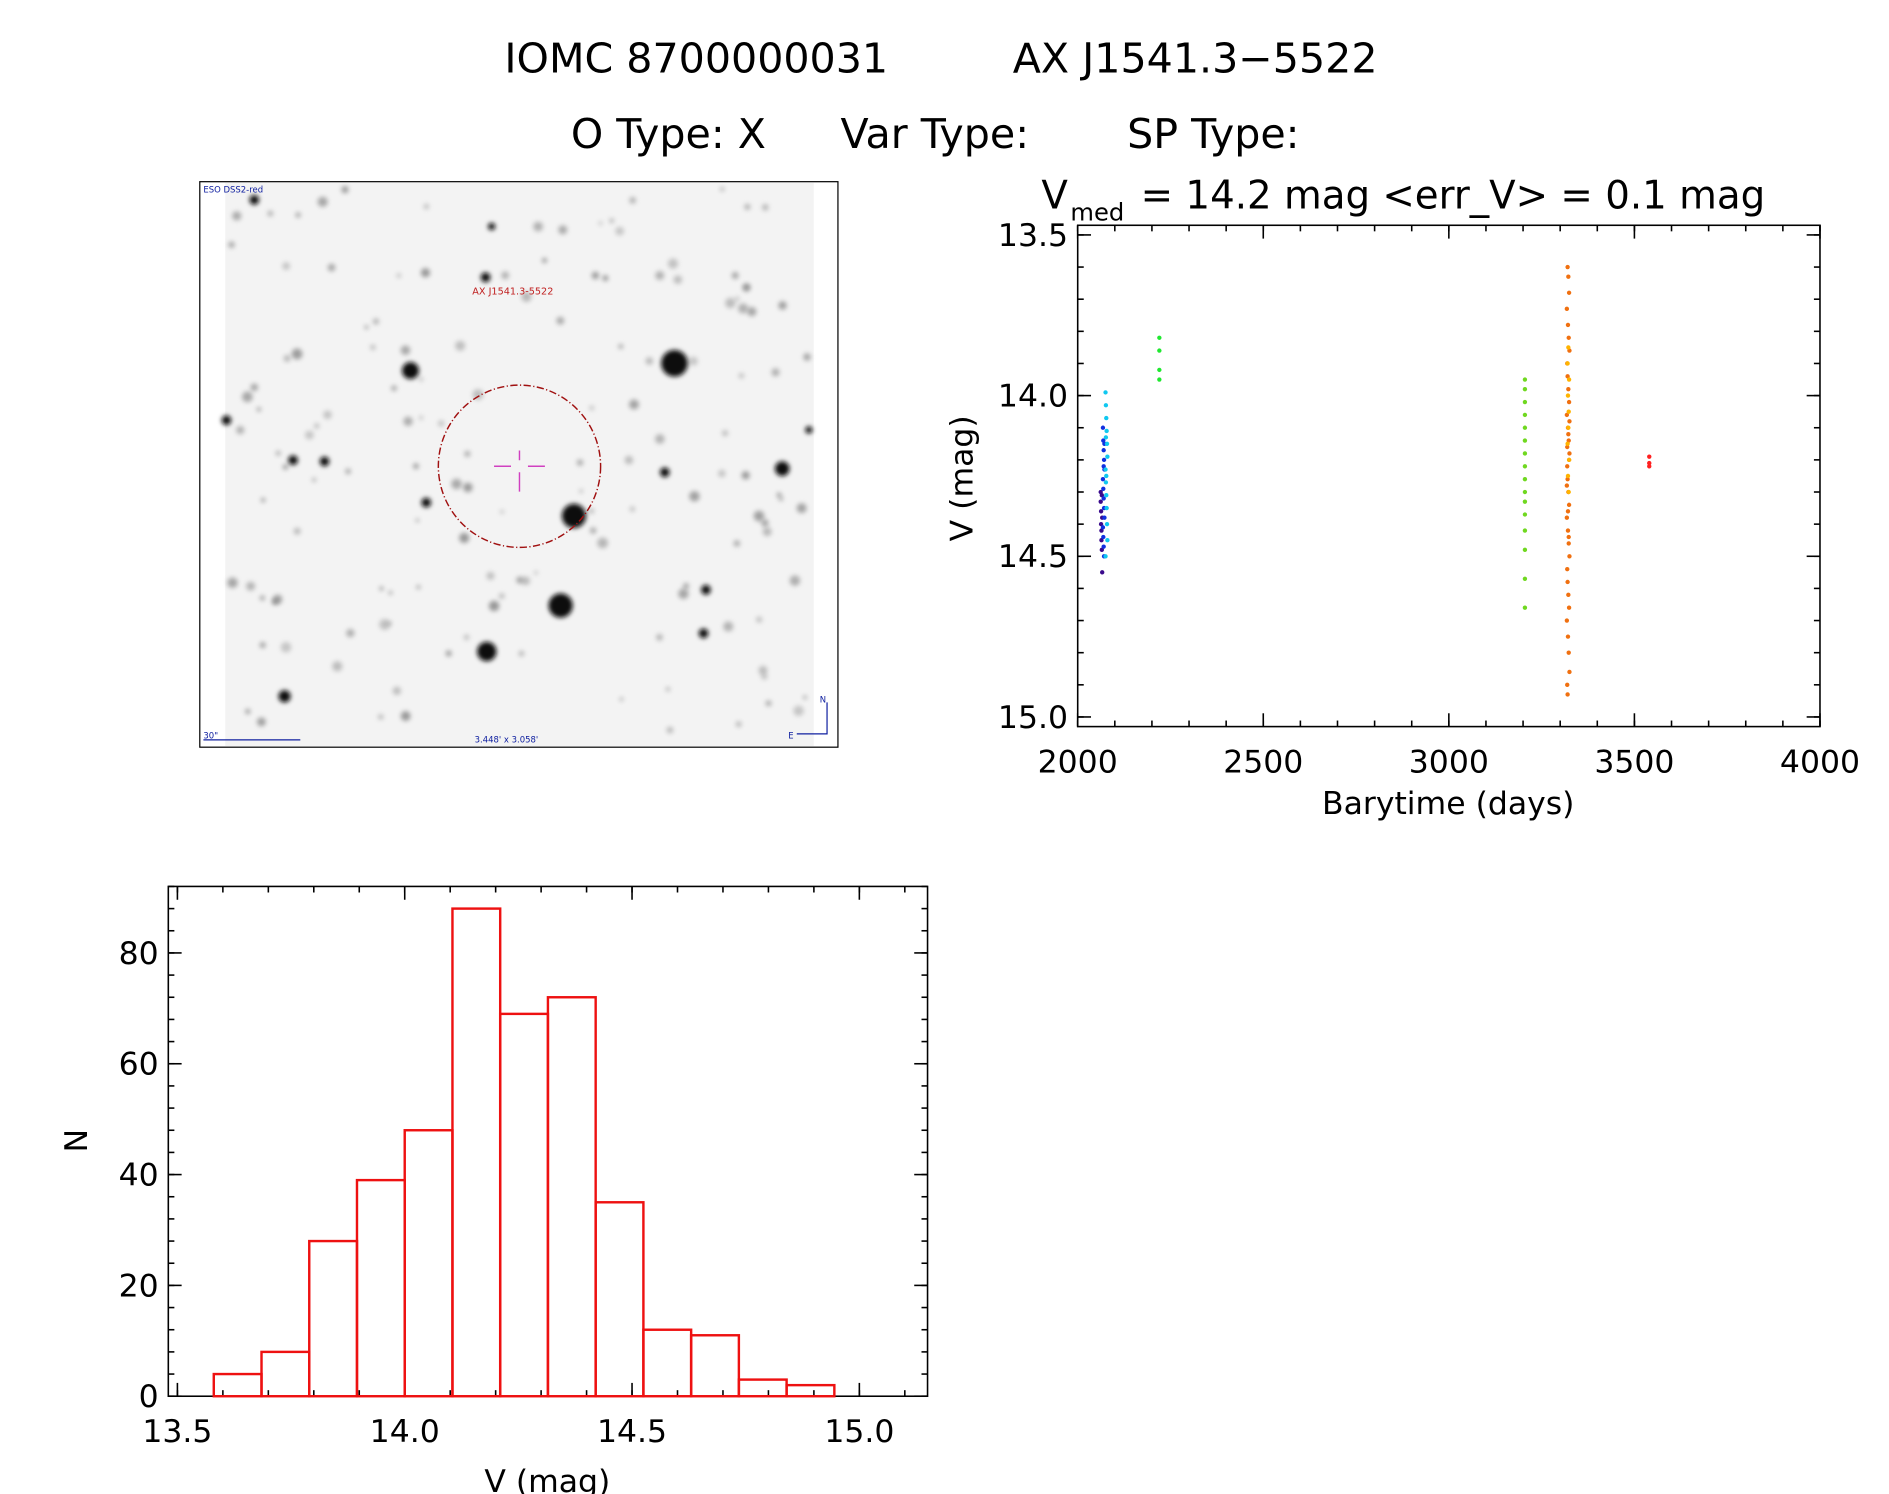 The height and width of the screenshot is (1494, 1889). I want to click on east-label: E, so click(790, 736).